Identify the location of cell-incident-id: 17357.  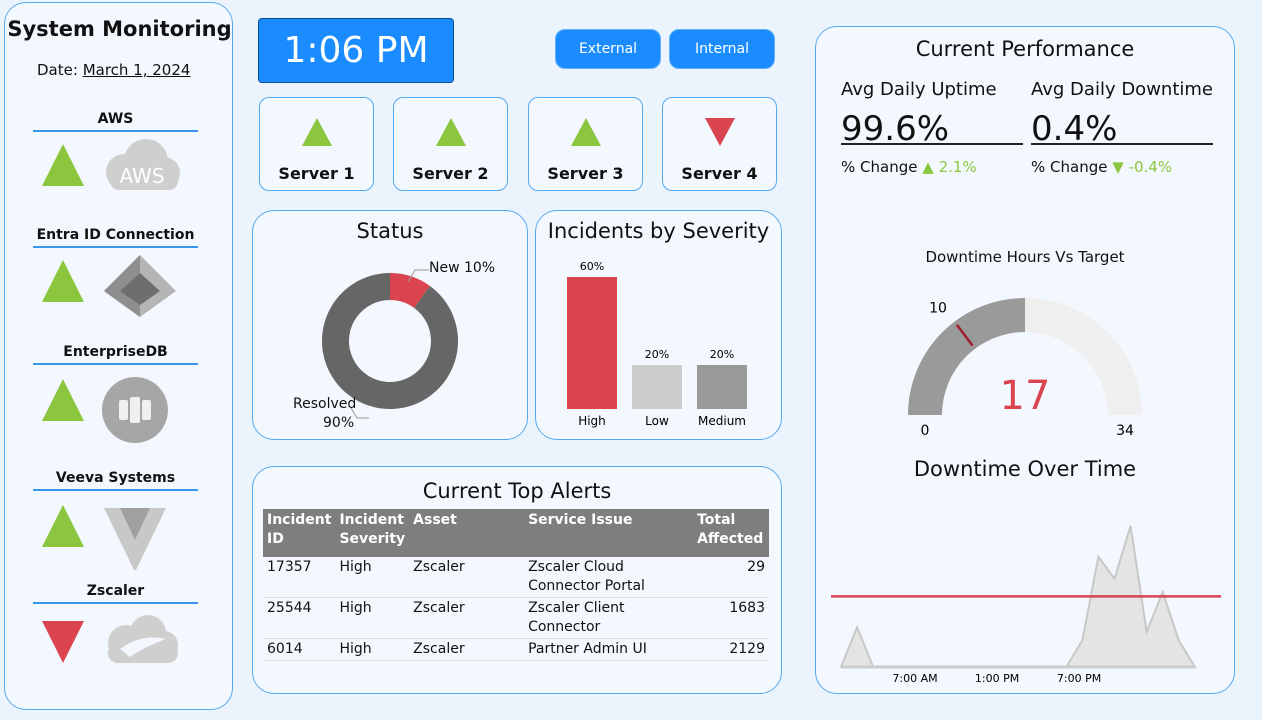
(299, 577).